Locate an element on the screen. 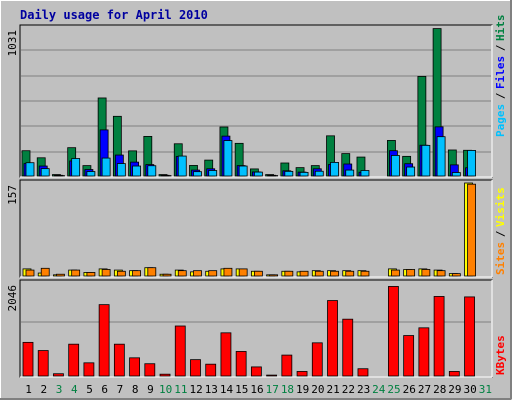  x-tick-label: 10 is located at coordinates (165, 389).